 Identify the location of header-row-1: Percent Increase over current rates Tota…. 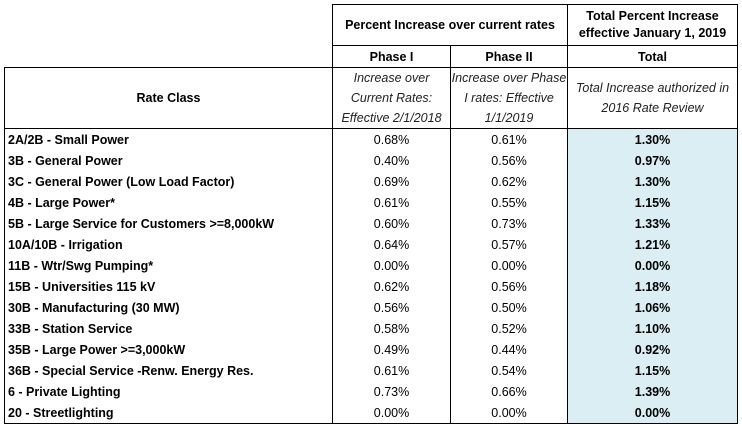
(371, 25).